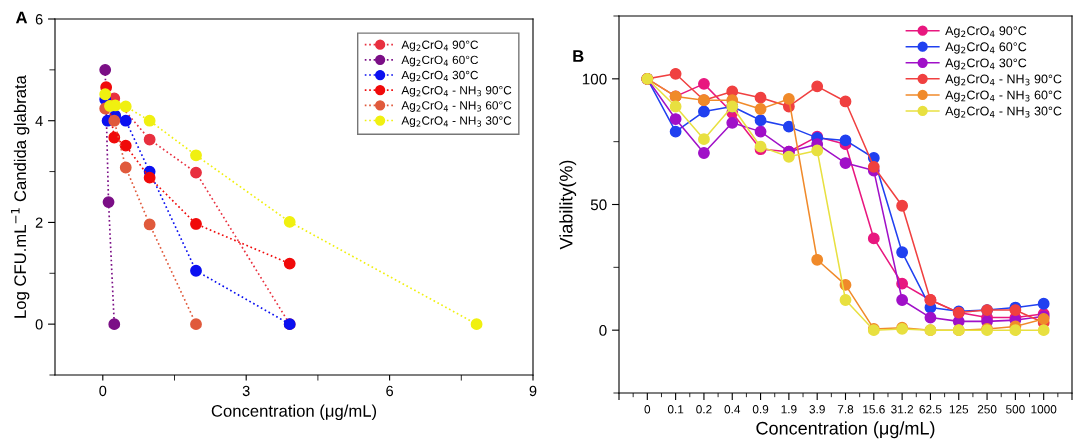 This screenshot has width=1076, height=447. I want to click on x-tick-label: 0.9, so click(760, 409).